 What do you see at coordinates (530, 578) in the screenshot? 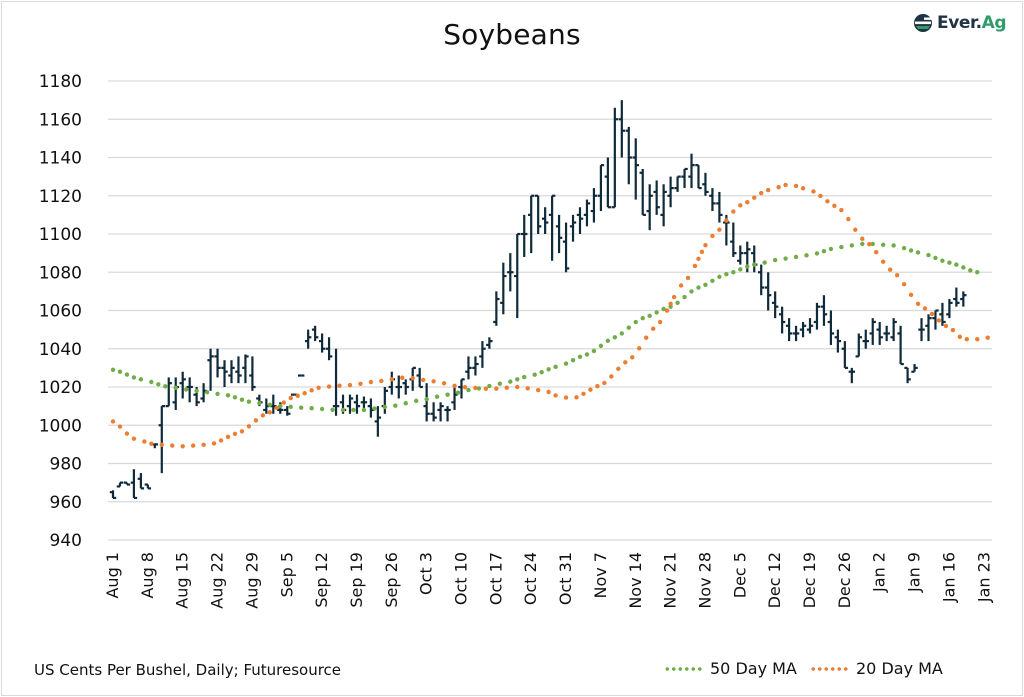
I see `x-tick-label: Oct 24` at bounding box center [530, 578].